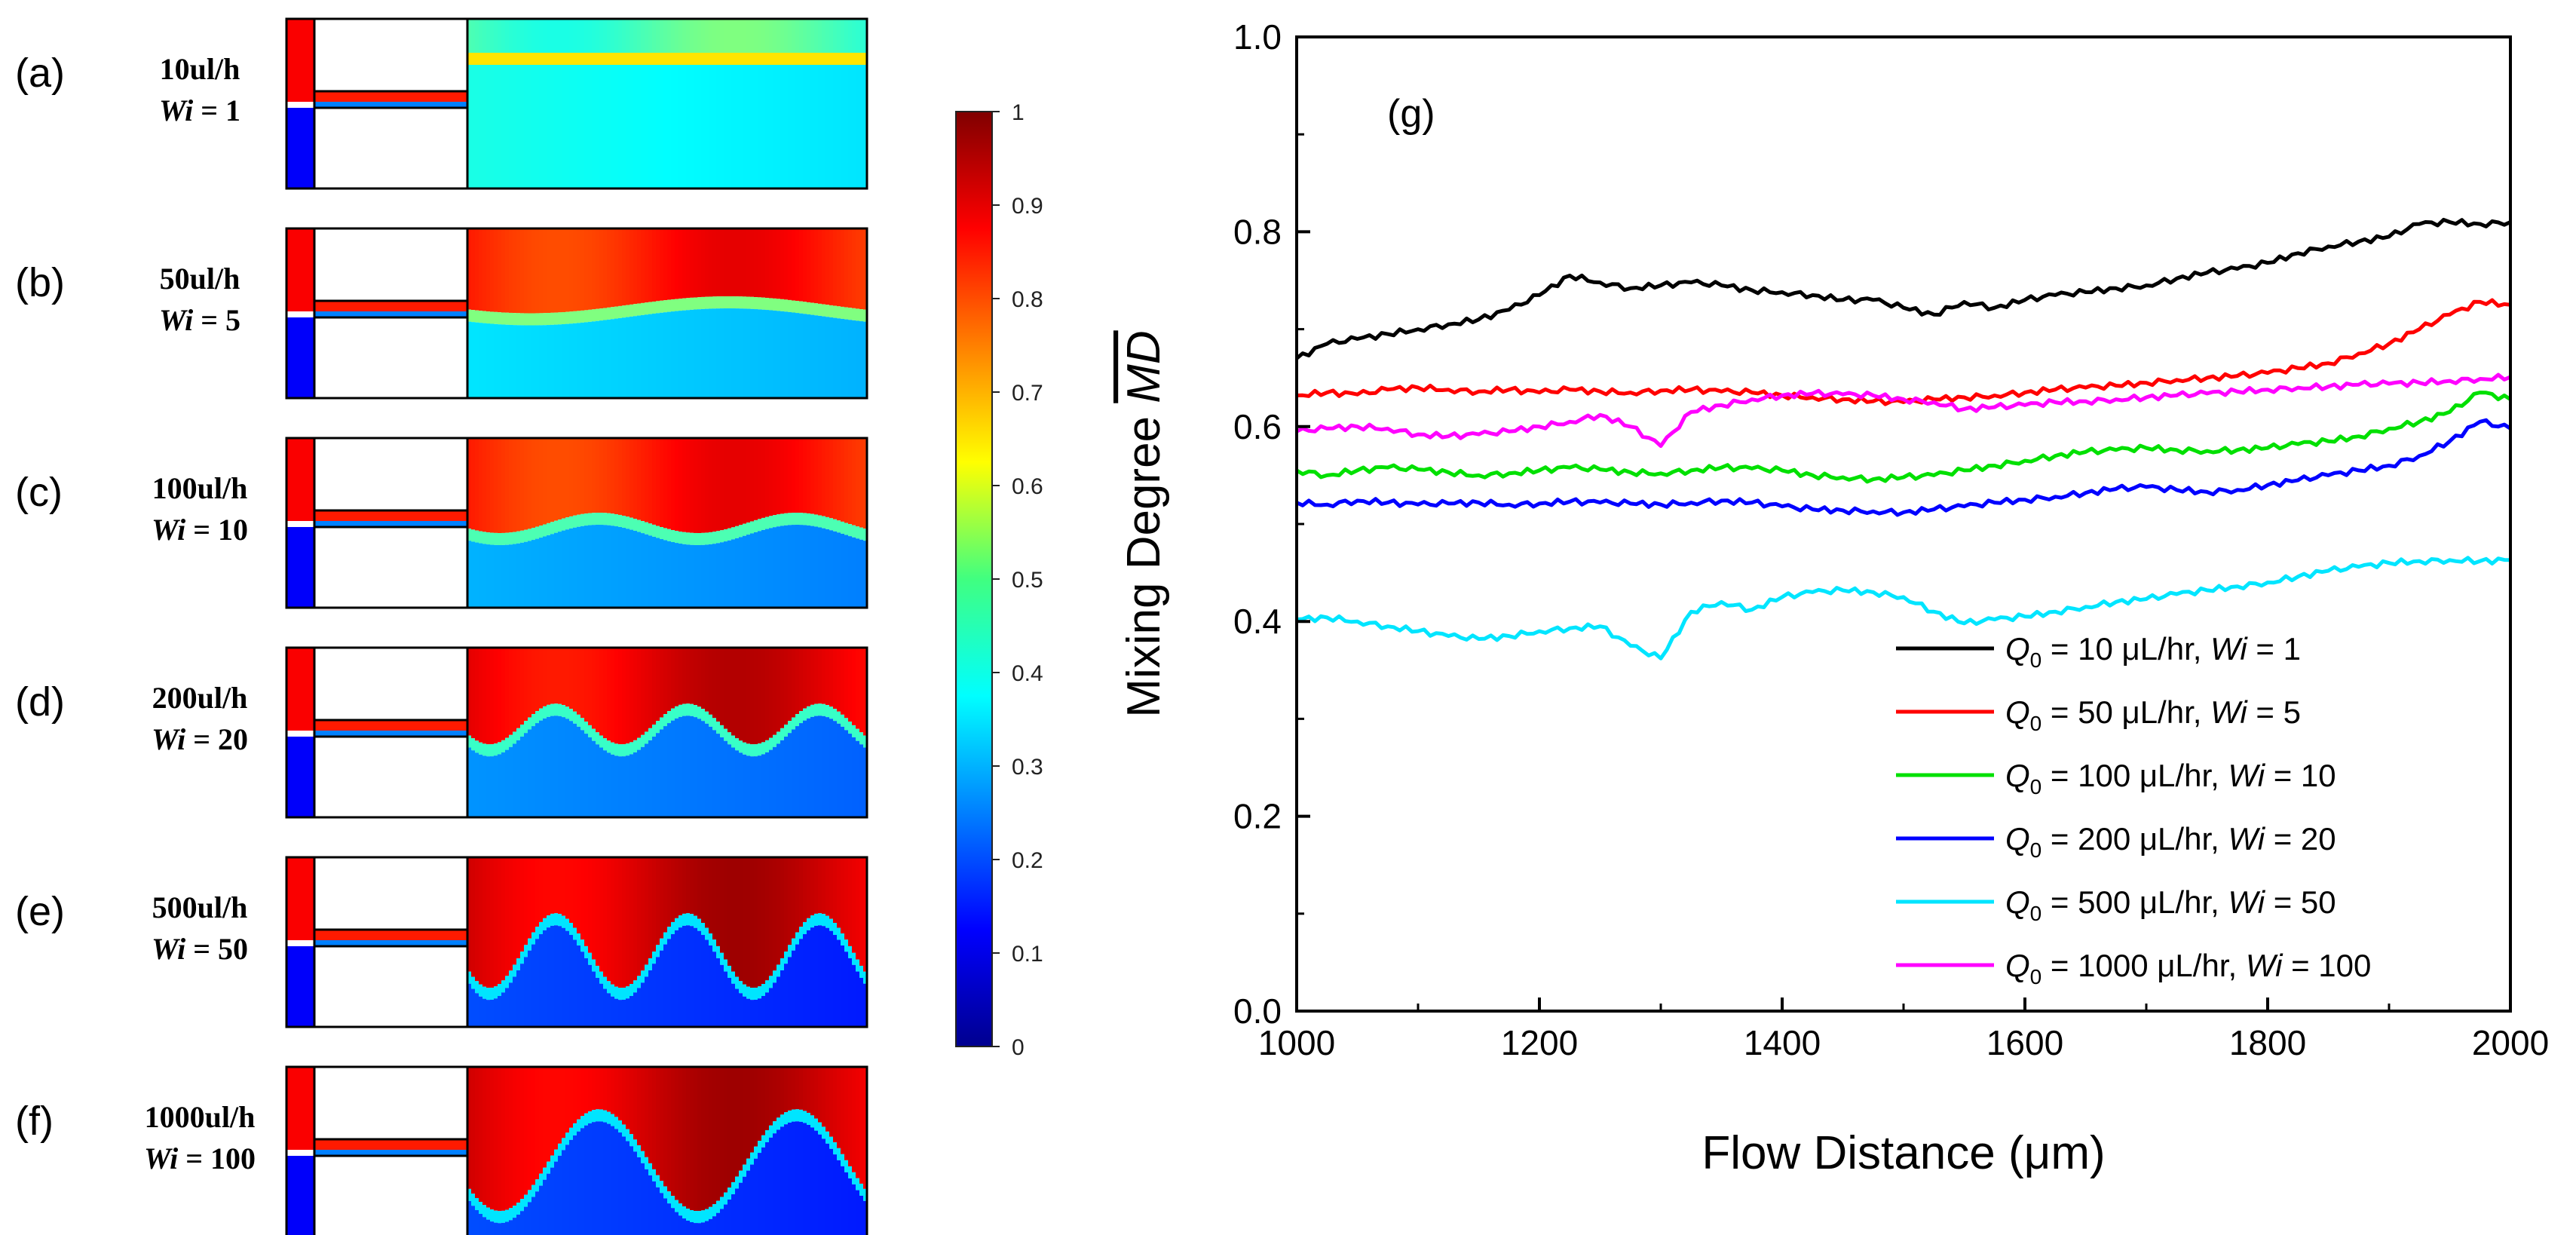 This screenshot has height=1235, width=2576. I want to click on legend-wi-value: = 20, so click(2300, 839).